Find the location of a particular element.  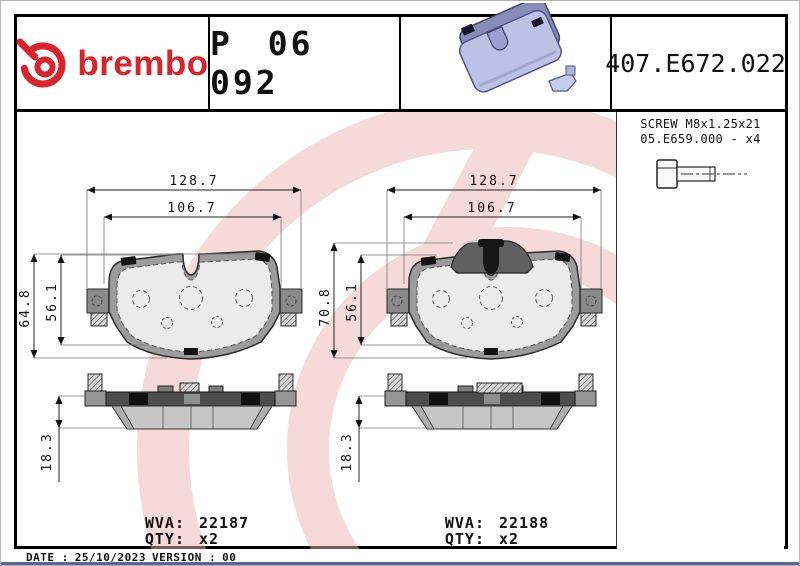

brand-cell: brembo is located at coordinates (112, 63).